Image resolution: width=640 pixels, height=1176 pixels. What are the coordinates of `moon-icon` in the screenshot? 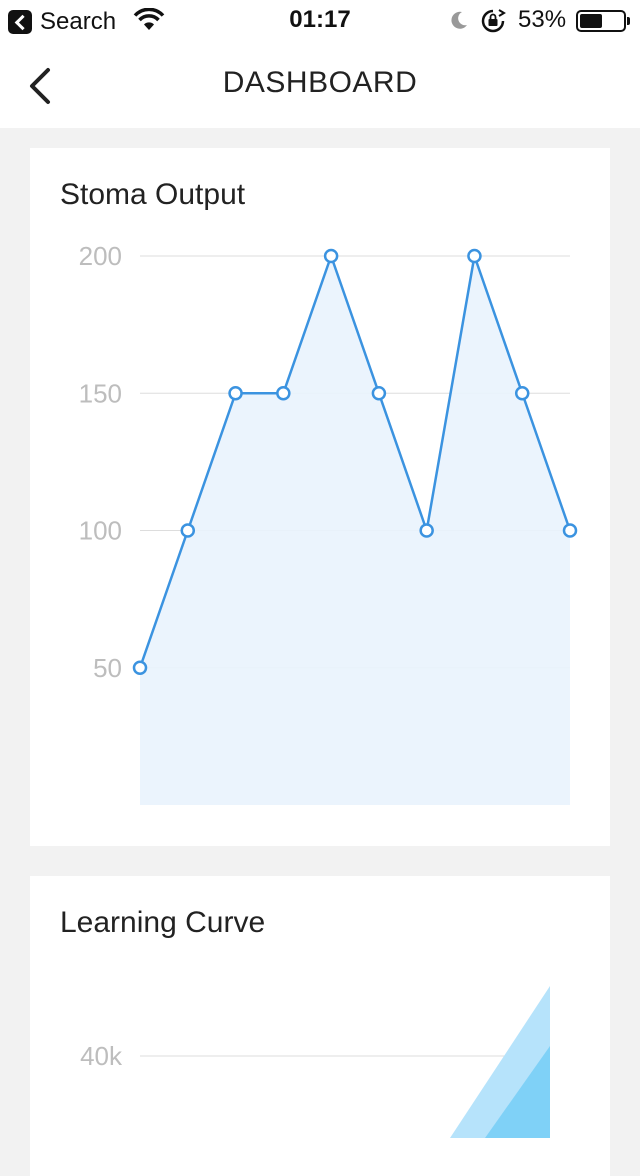 It's located at (459, 20).